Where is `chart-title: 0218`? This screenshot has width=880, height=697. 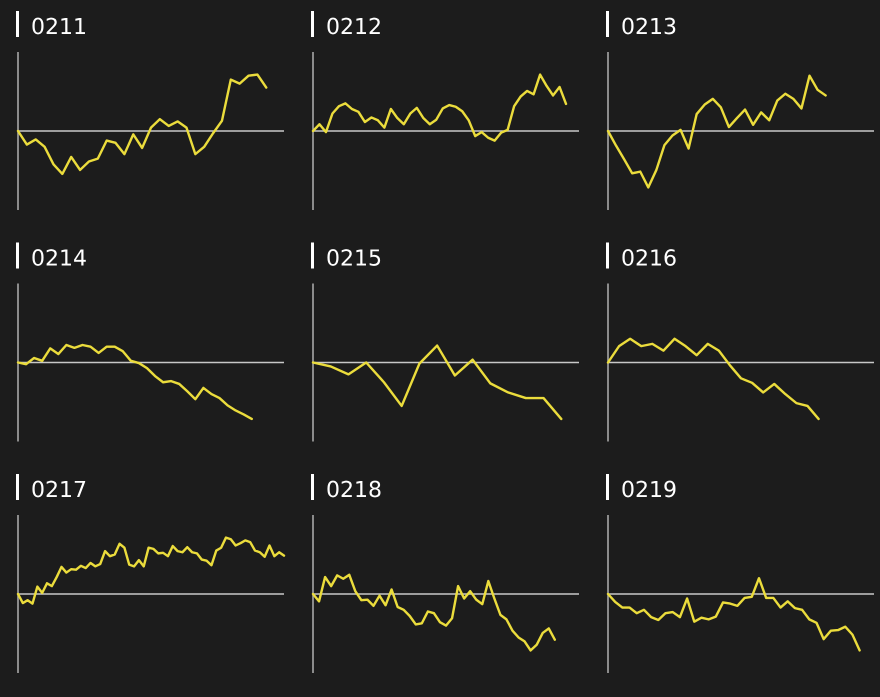 chart-title: 0218 is located at coordinates (354, 490).